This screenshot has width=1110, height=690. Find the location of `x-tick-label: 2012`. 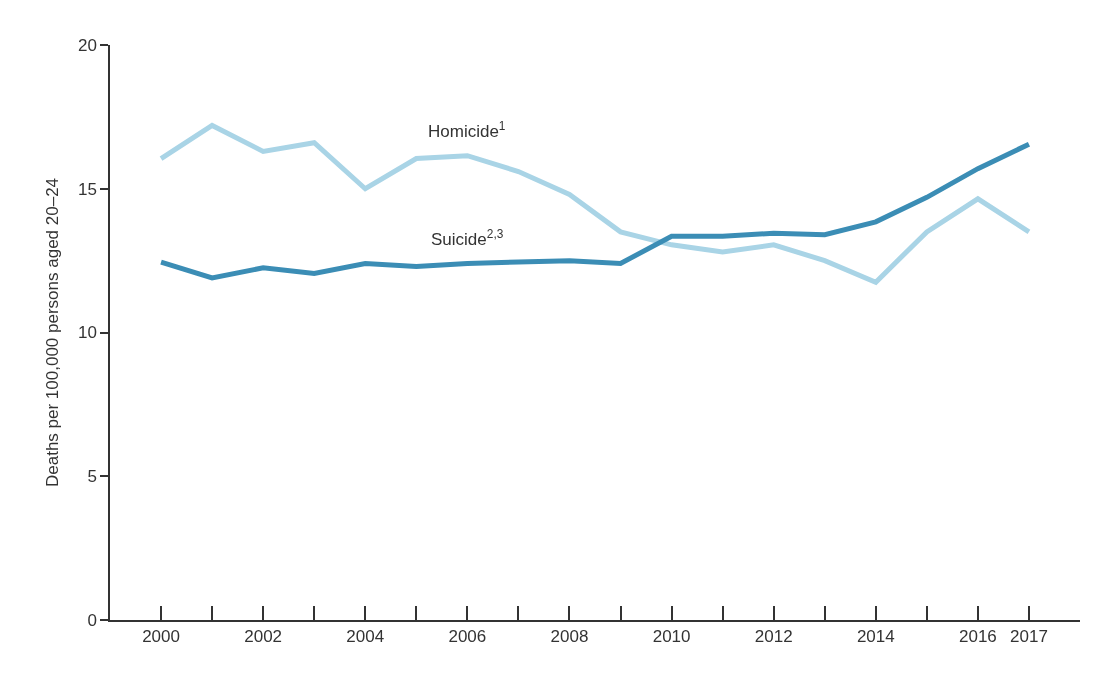

x-tick-label: 2012 is located at coordinates (773, 637).